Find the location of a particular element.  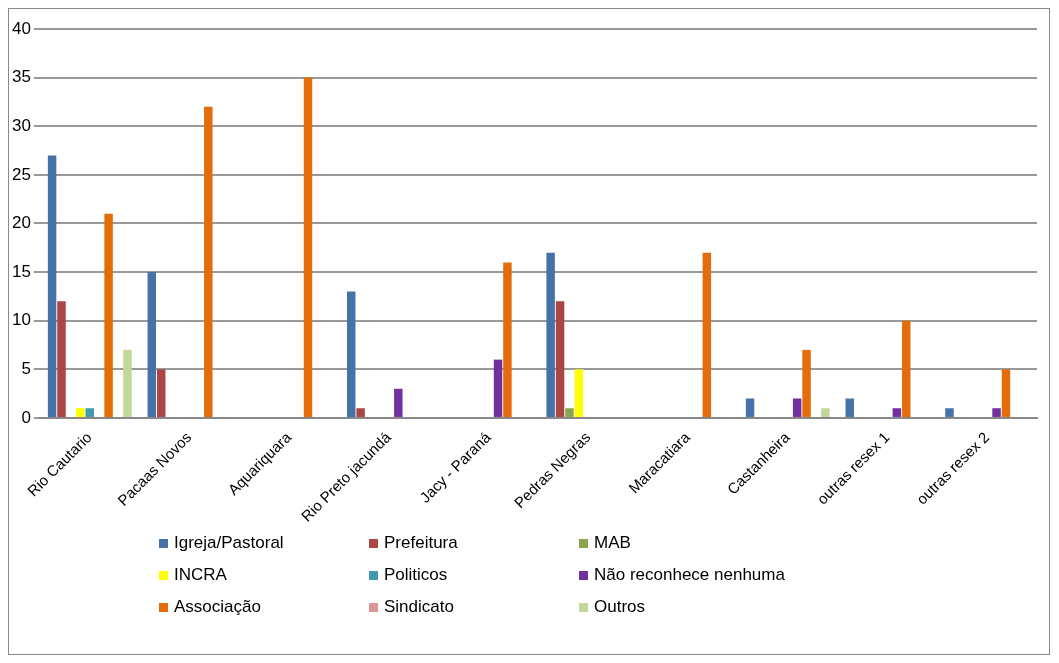

legend-label: INCRA is located at coordinates (200, 575).